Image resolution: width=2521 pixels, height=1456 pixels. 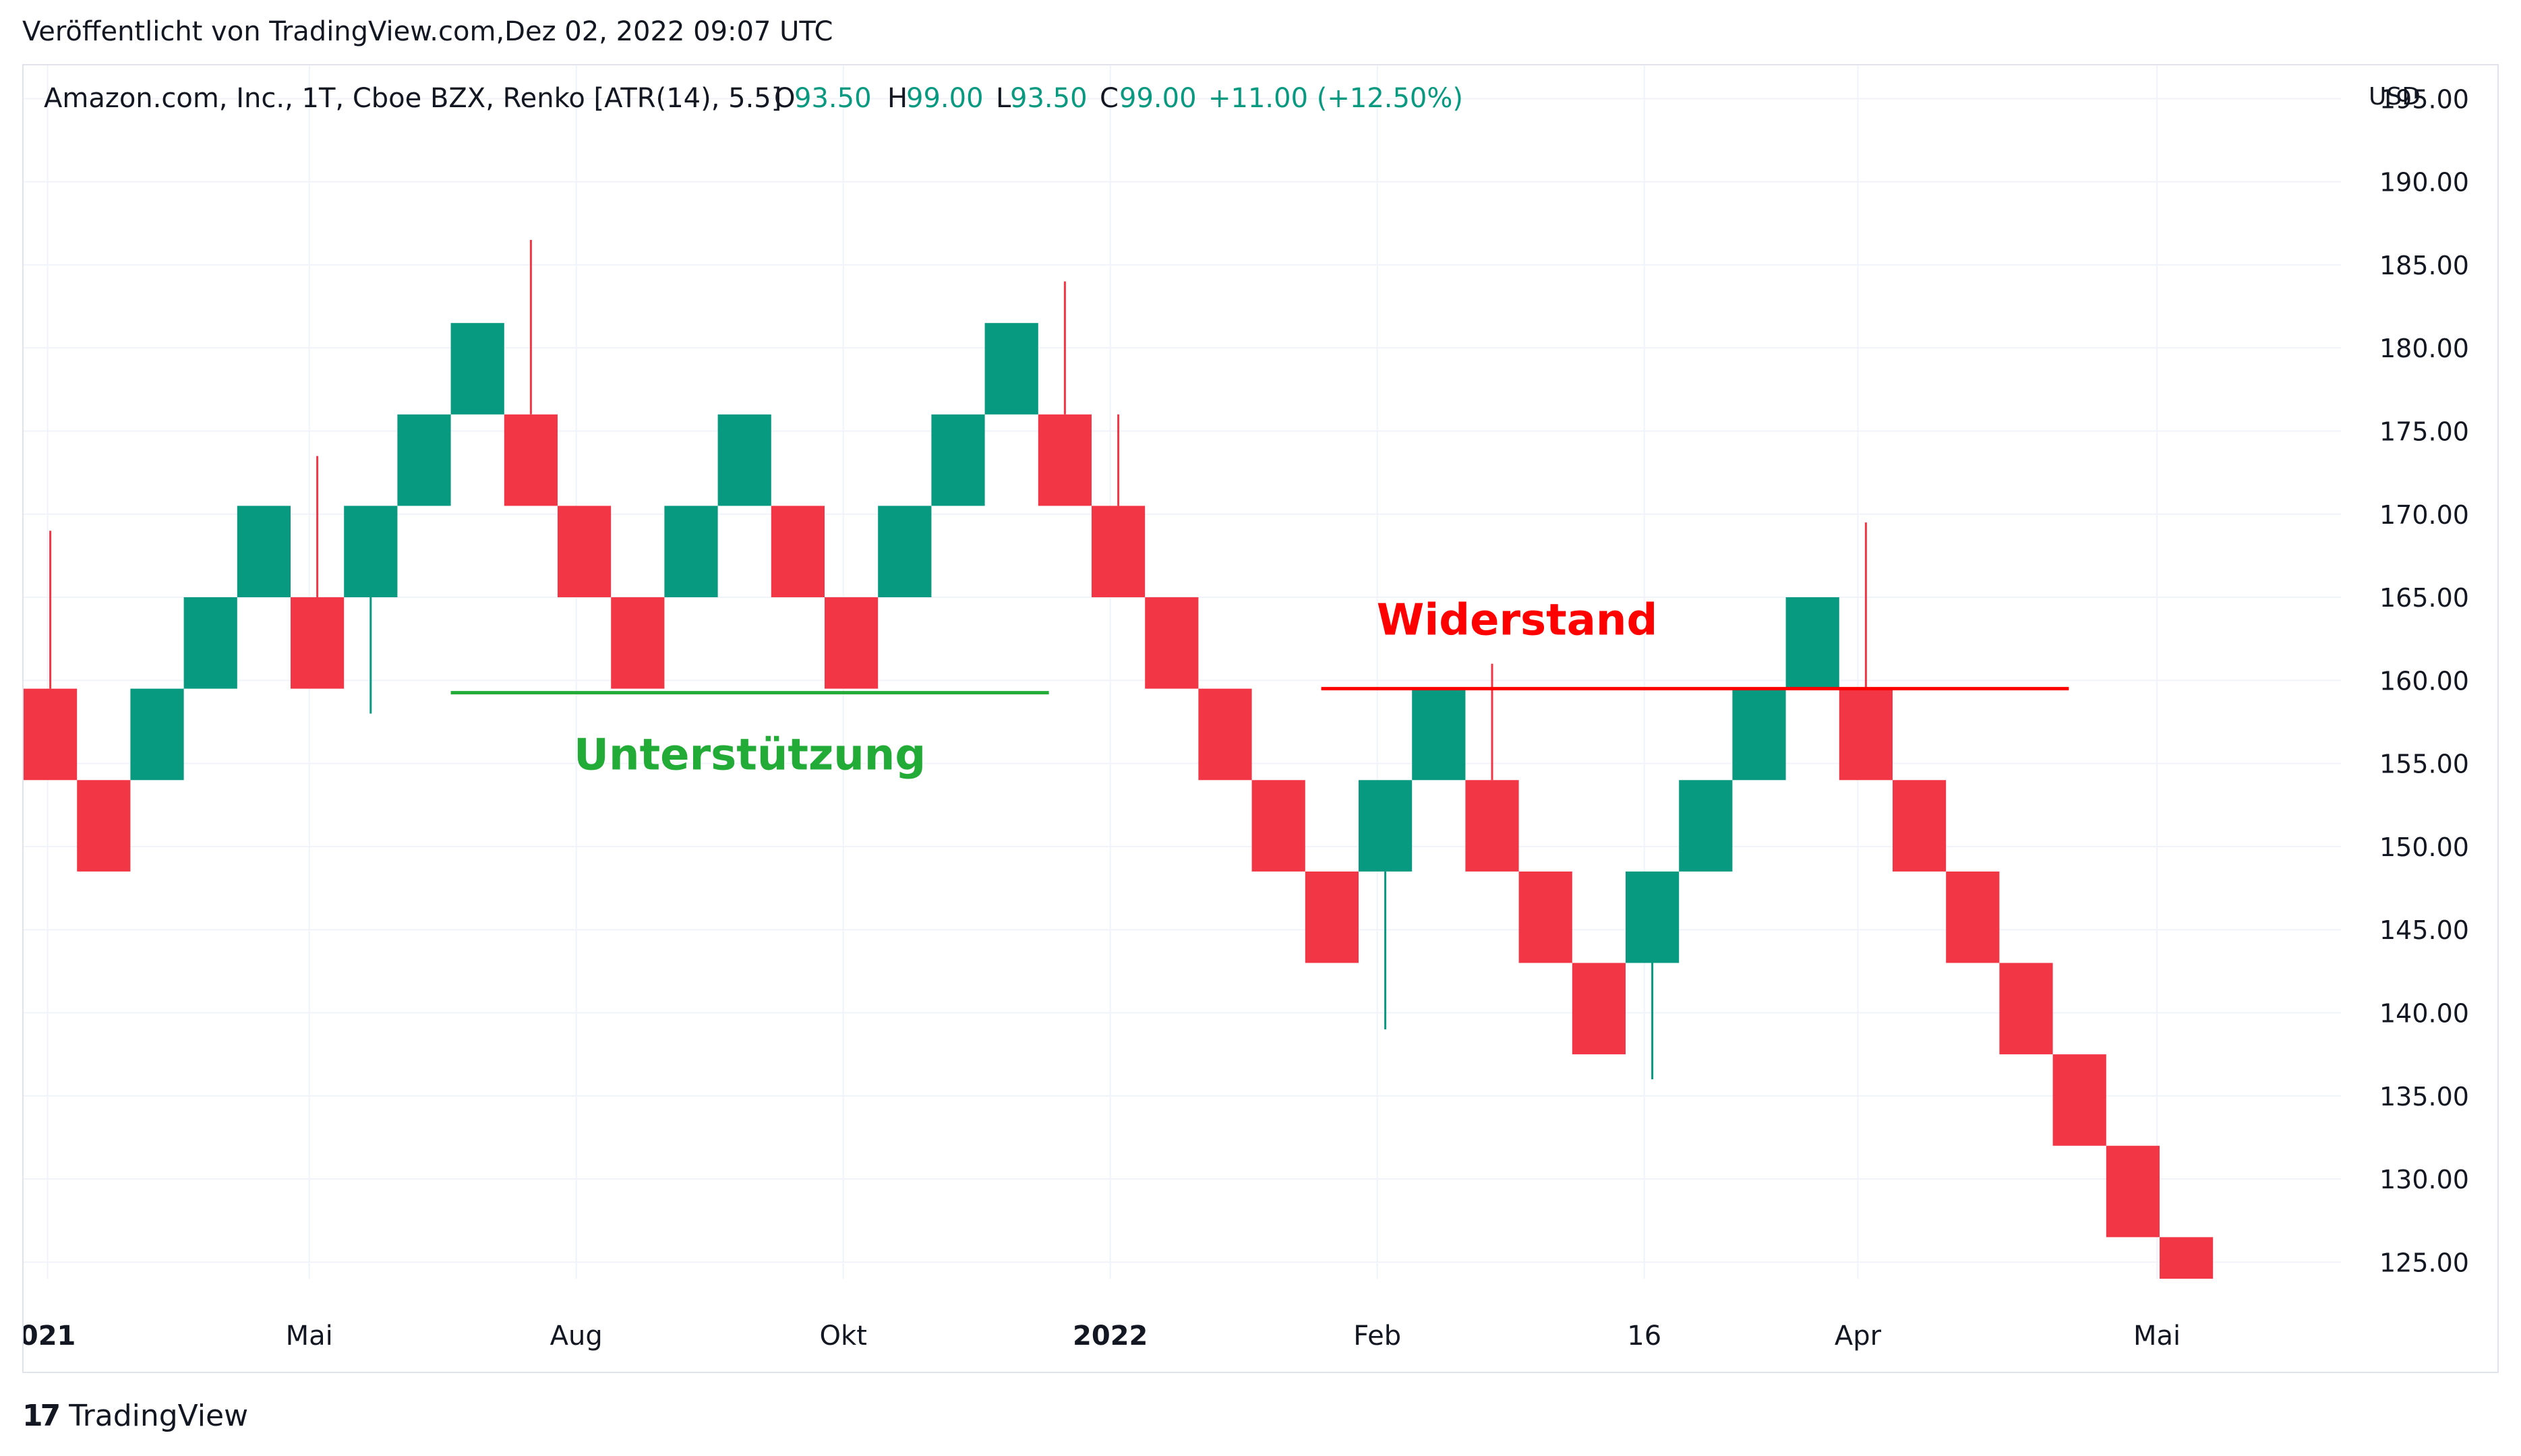 What do you see at coordinates (2424, 847) in the screenshot?
I see `price-tick-label: 150.00` at bounding box center [2424, 847].